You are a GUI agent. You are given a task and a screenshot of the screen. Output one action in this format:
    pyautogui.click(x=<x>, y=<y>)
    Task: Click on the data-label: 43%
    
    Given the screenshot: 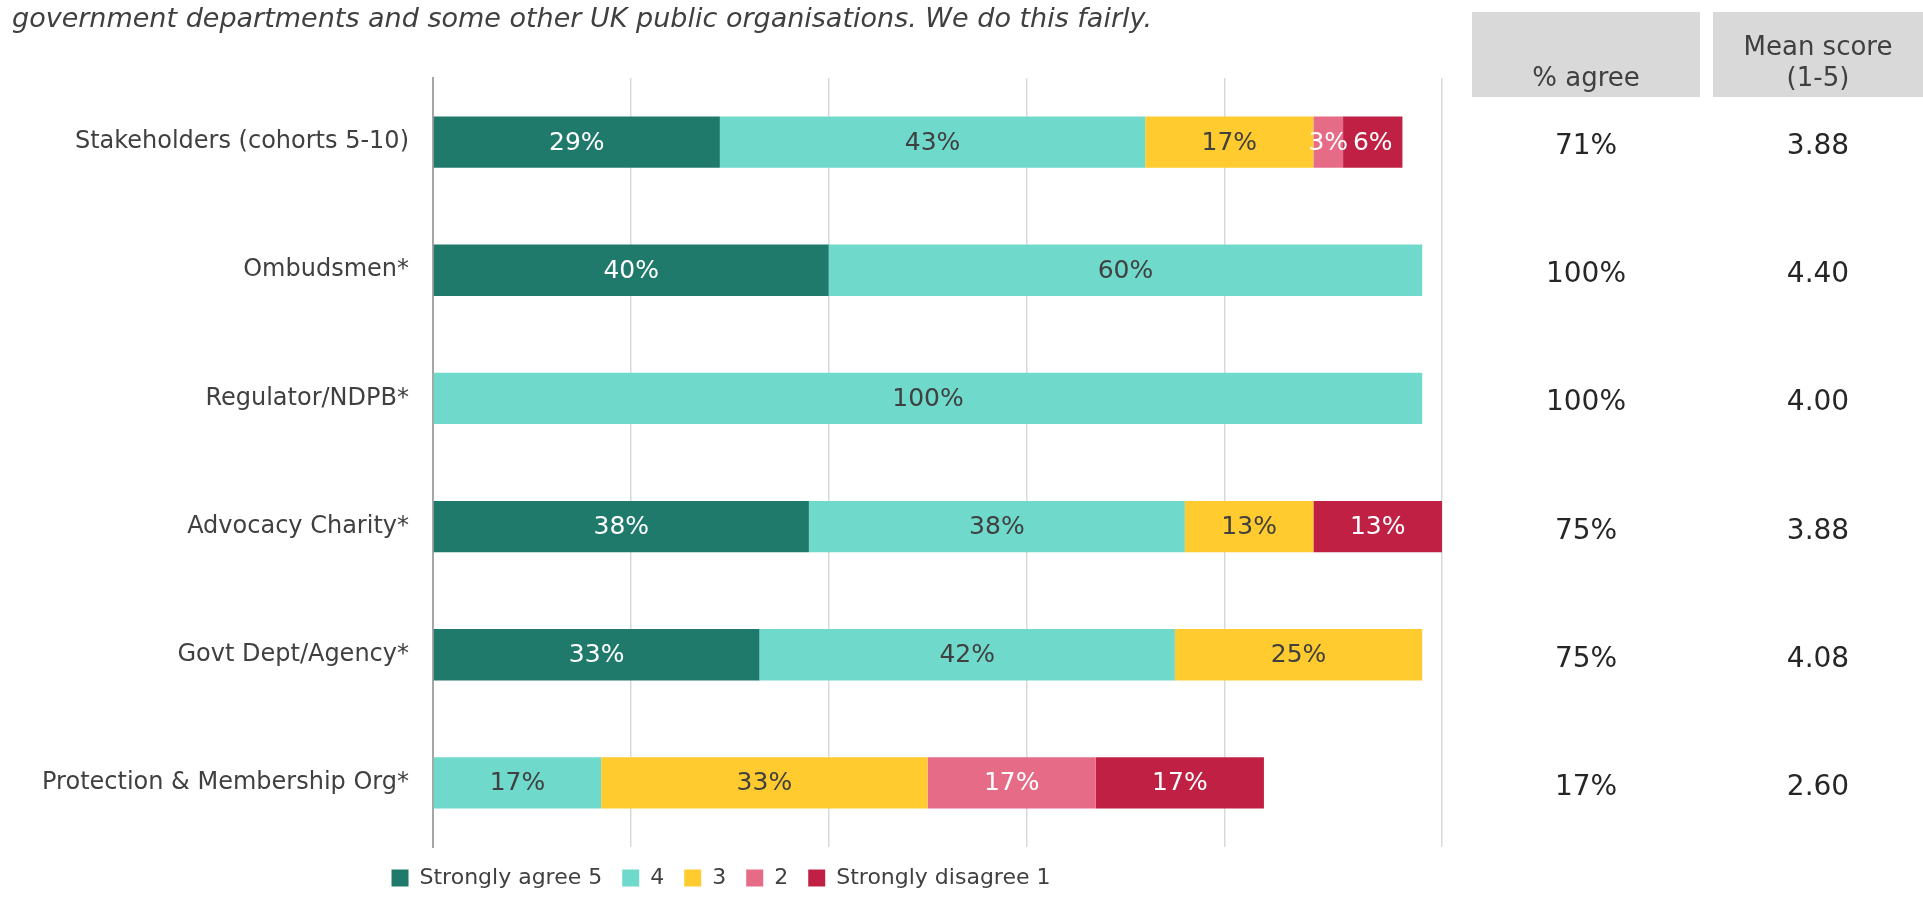 What is the action you would take?
    pyautogui.click(x=932, y=141)
    